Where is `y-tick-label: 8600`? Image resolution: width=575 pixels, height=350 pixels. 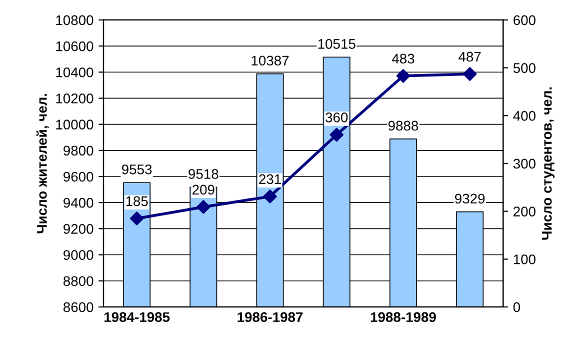 y-tick-label: 8600 is located at coordinates (78, 307).